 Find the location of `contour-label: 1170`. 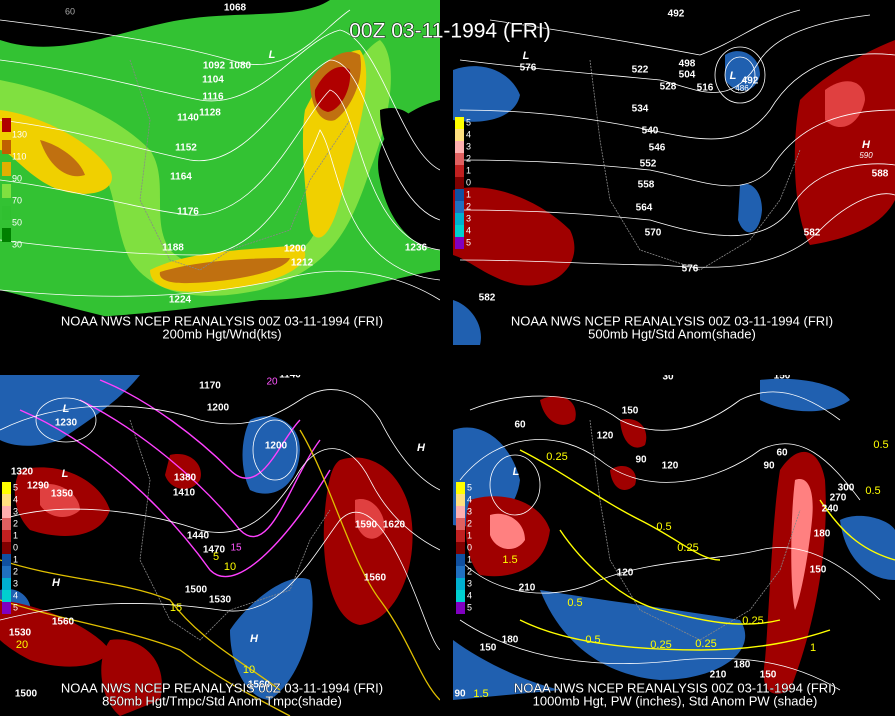

contour-label: 1170 is located at coordinates (210, 386).